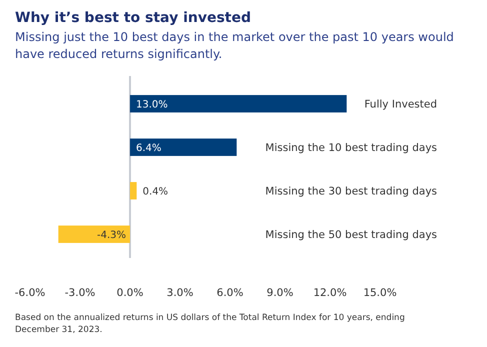 Image resolution: width=487 pixels, height=347 pixels. I want to click on x-tick-label: 3.0%, so click(180, 293).